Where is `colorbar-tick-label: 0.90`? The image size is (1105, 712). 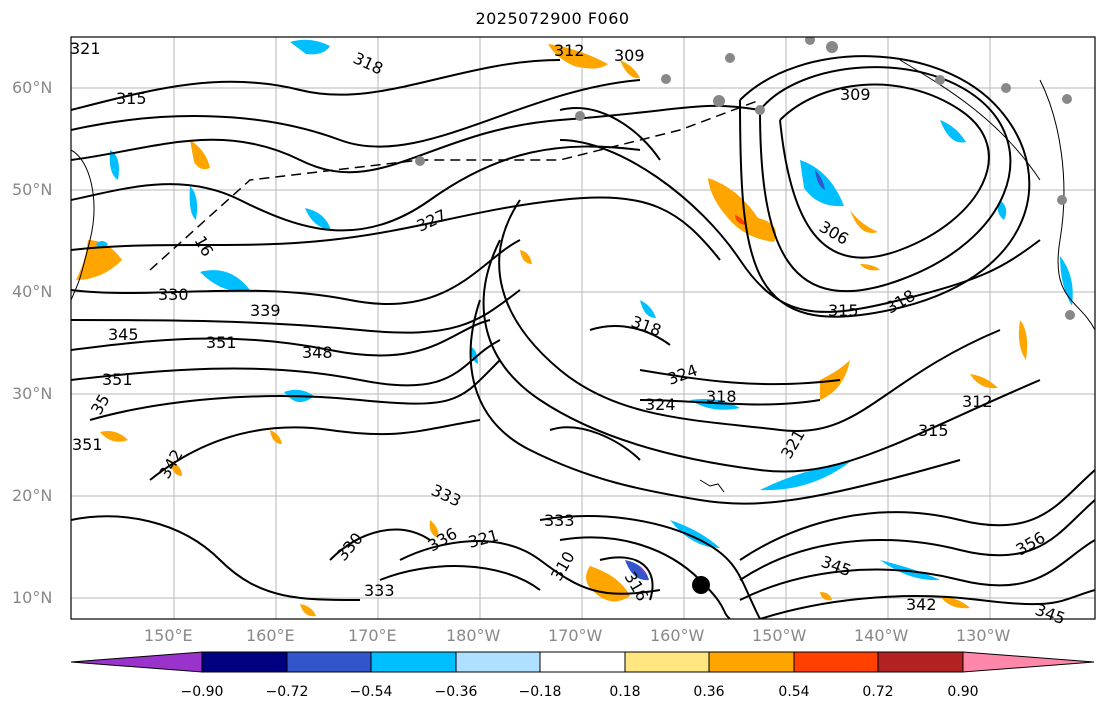
colorbar-tick-label: 0.90 is located at coordinates (963, 692).